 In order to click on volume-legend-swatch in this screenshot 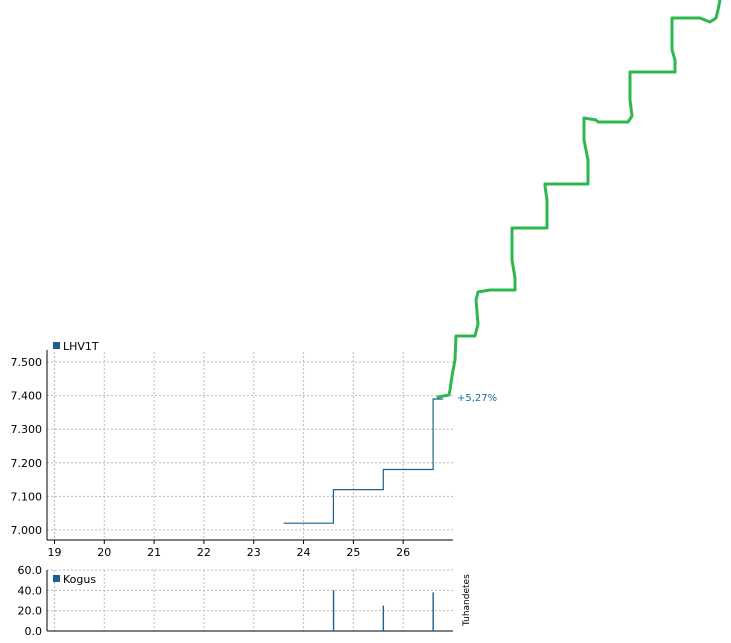, I will do `click(56, 578)`.